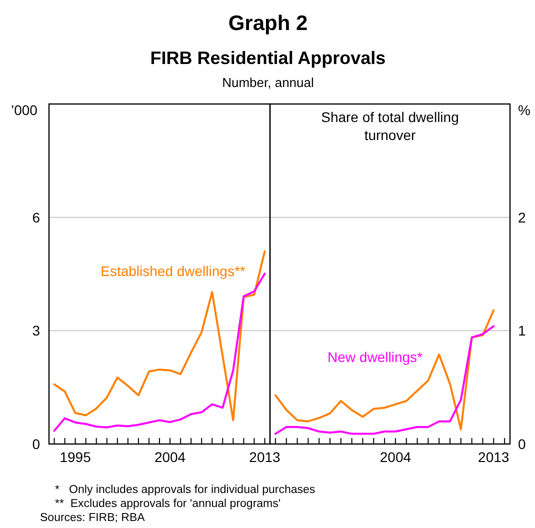  What do you see at coordinates (36, 330) in the screenshot?
I see `y-tick-label: 3` at bounding box center [36, 330].